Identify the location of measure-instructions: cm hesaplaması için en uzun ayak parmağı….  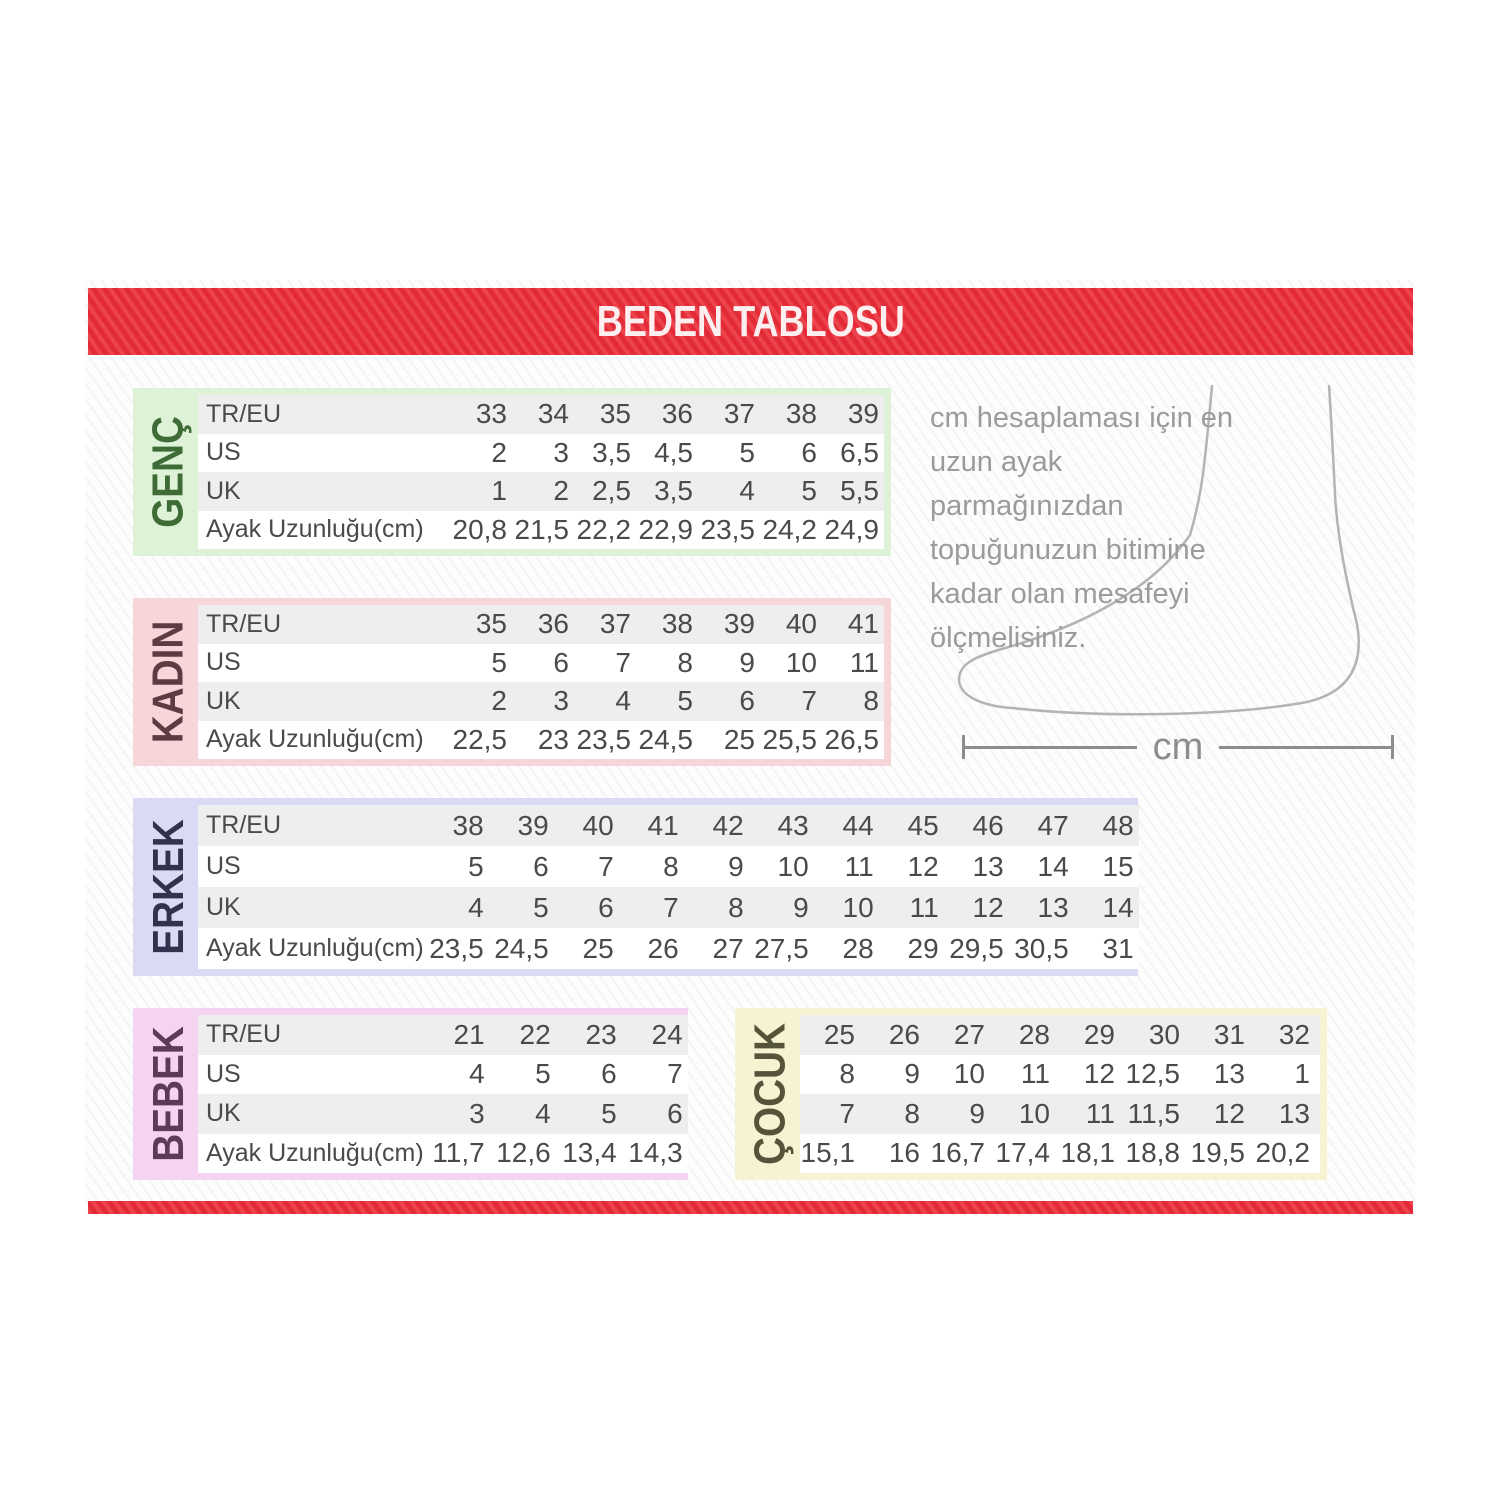
(1082, 528).